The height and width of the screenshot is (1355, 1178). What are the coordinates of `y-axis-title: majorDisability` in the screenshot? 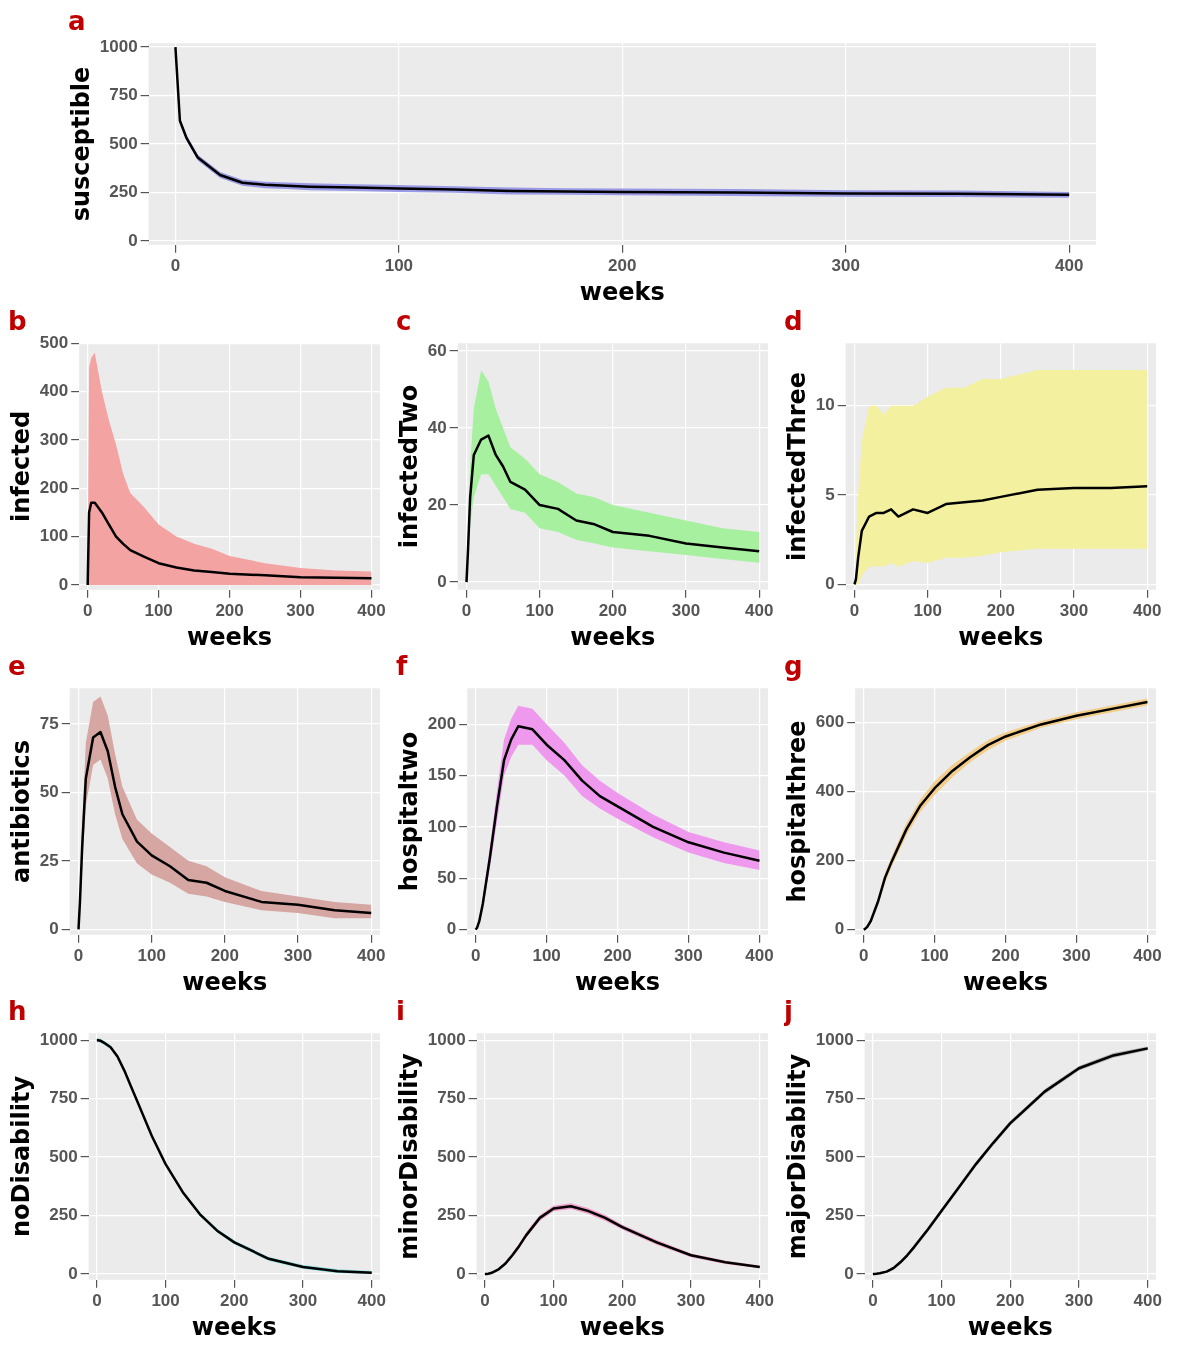 It's located at (796, 1156).